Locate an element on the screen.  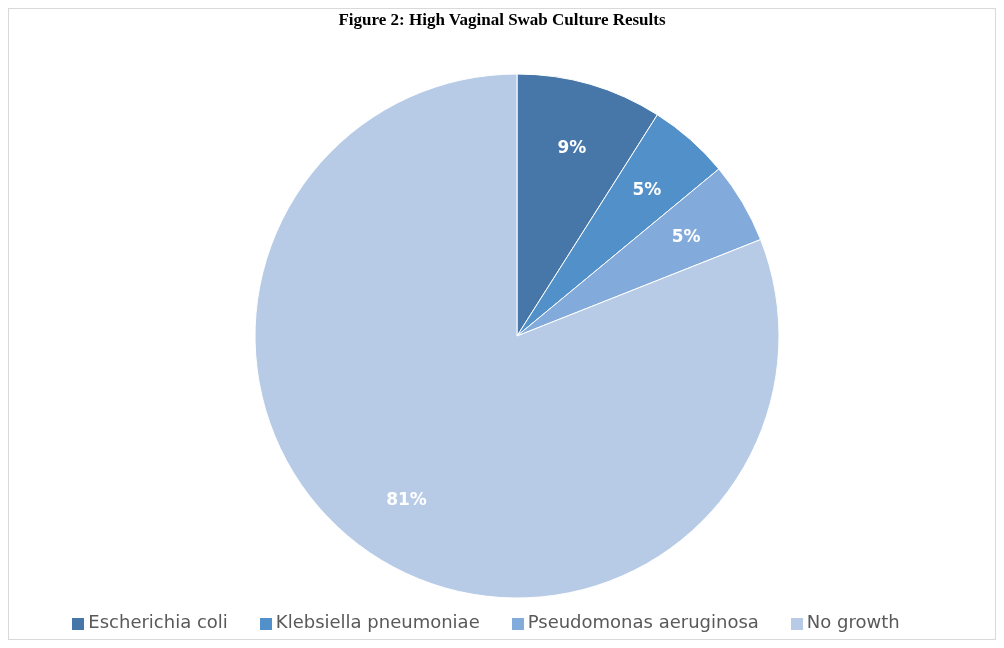
legend-label: Escherichia coli is located at coordinates (158, 621).